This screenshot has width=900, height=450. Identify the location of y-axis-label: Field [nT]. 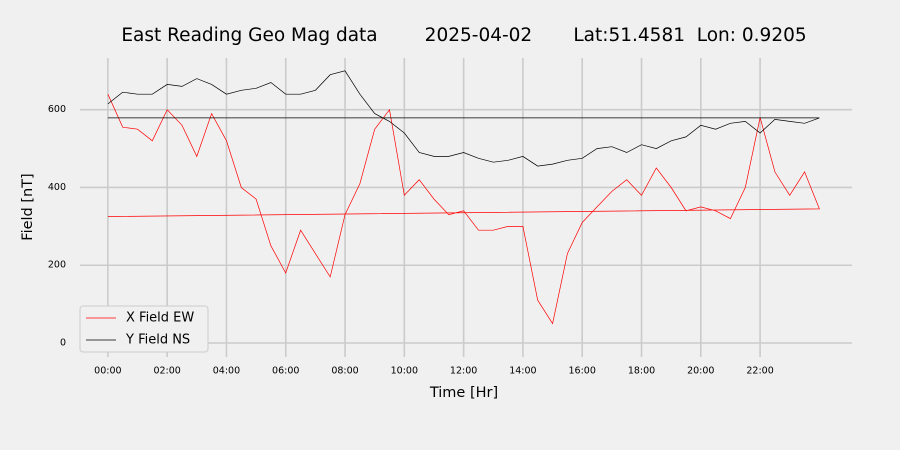
(28, 206).